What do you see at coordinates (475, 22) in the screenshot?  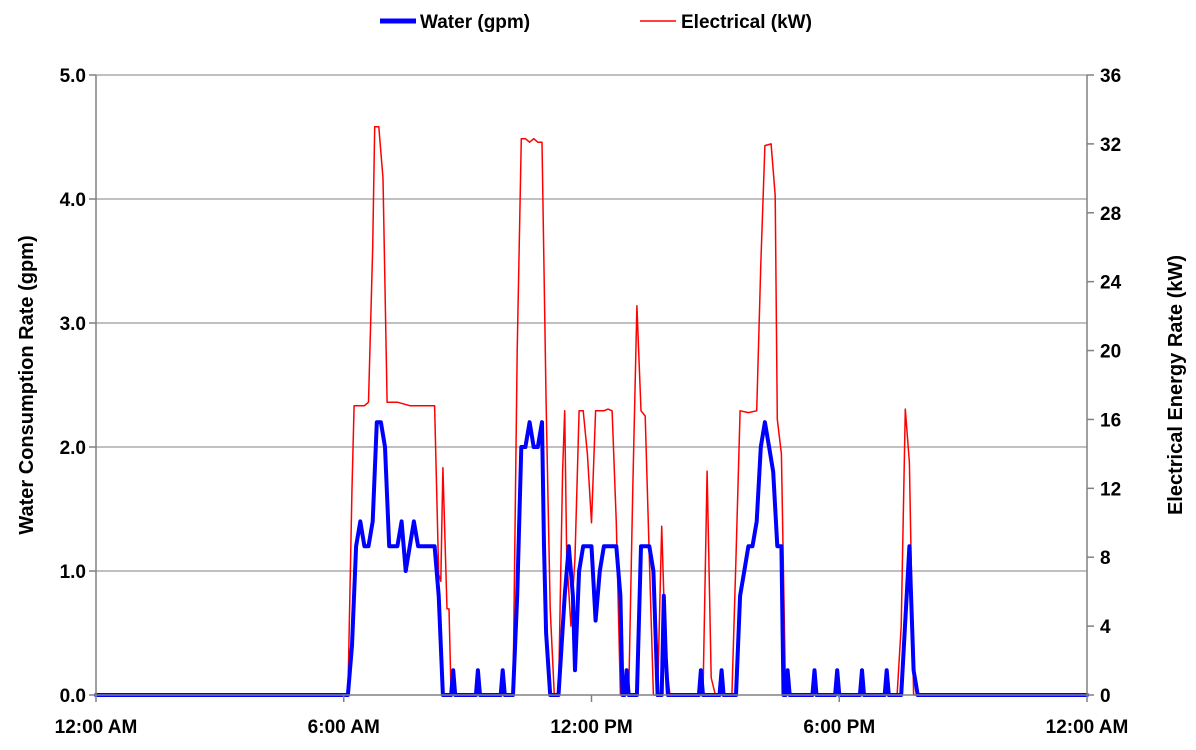 I see `legend-label-water: Water (gpm)` at bounding box center [475, 22].